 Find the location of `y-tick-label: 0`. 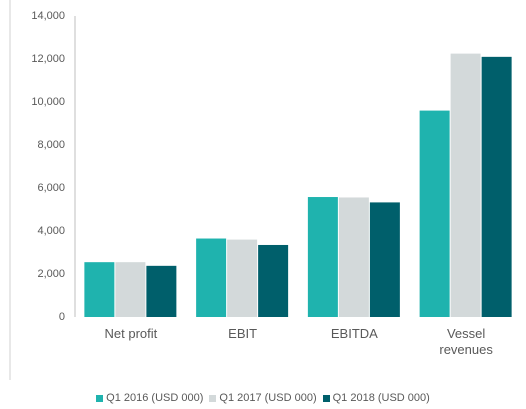

y-tick-label: 0 is located at coordinates (62, 317).